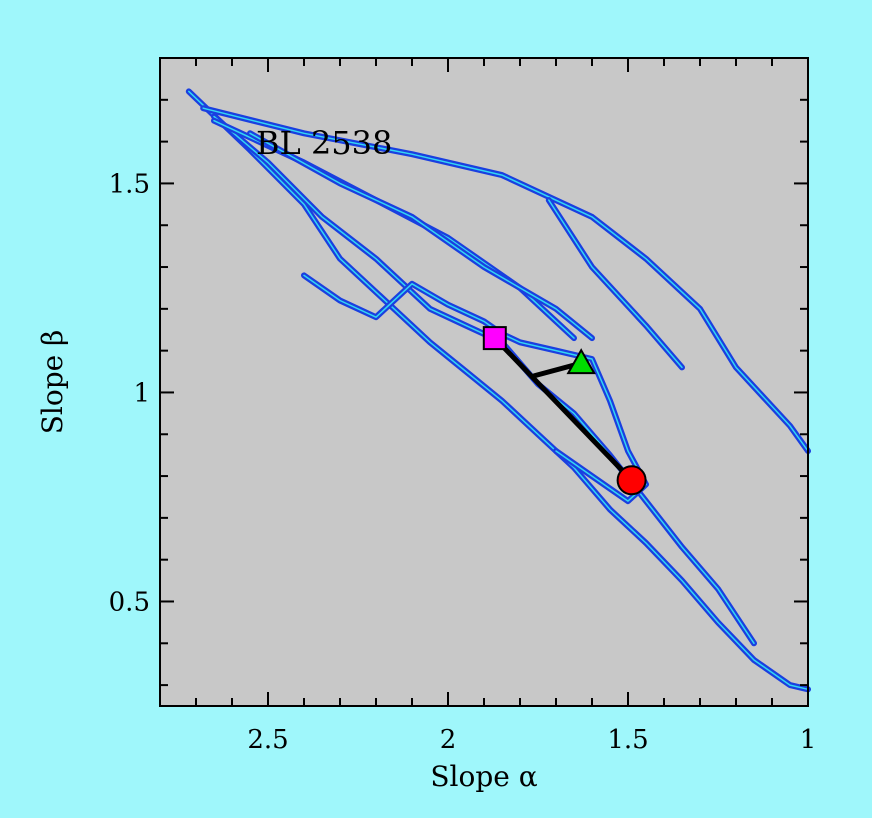 This screenshot has height=818, width=872. What do you see at coordinates (808, 740) in the screenshot?
I see `x-tick-label: 1` at bounding box center [808, 740].